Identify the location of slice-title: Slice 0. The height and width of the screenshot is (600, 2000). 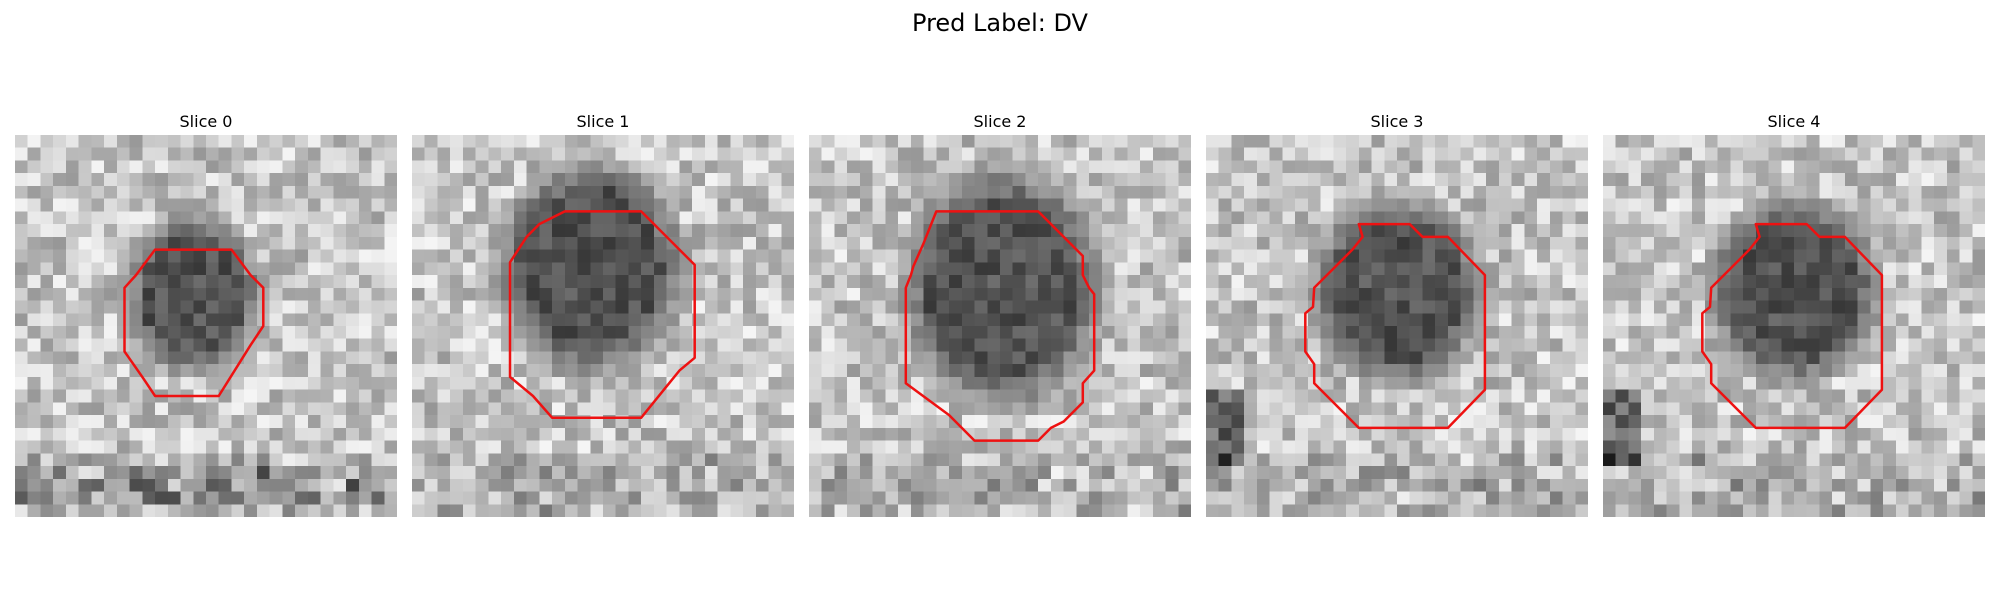
(206, 121).